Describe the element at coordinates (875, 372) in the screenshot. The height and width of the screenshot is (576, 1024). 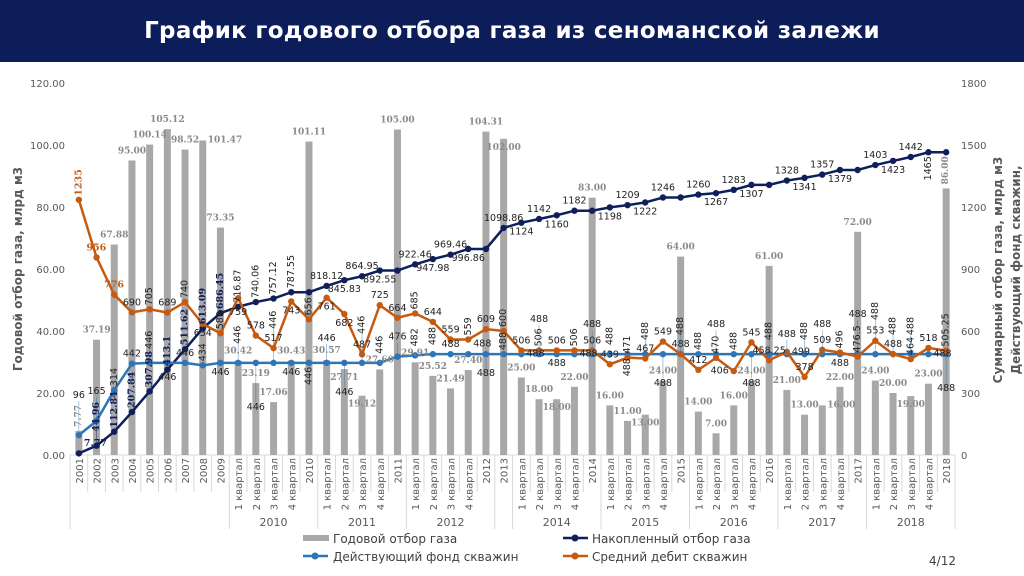
I see `bar-value-label: 24.00` at that location.